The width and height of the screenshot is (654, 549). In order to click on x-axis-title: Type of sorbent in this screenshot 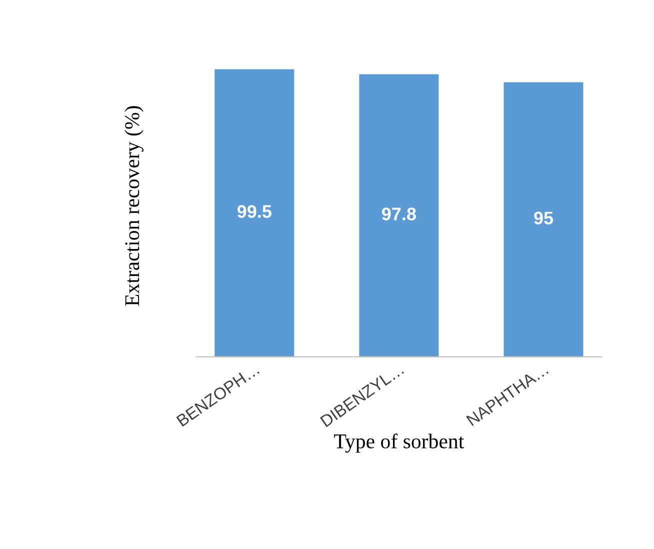, I will do `click(399, 443)`.